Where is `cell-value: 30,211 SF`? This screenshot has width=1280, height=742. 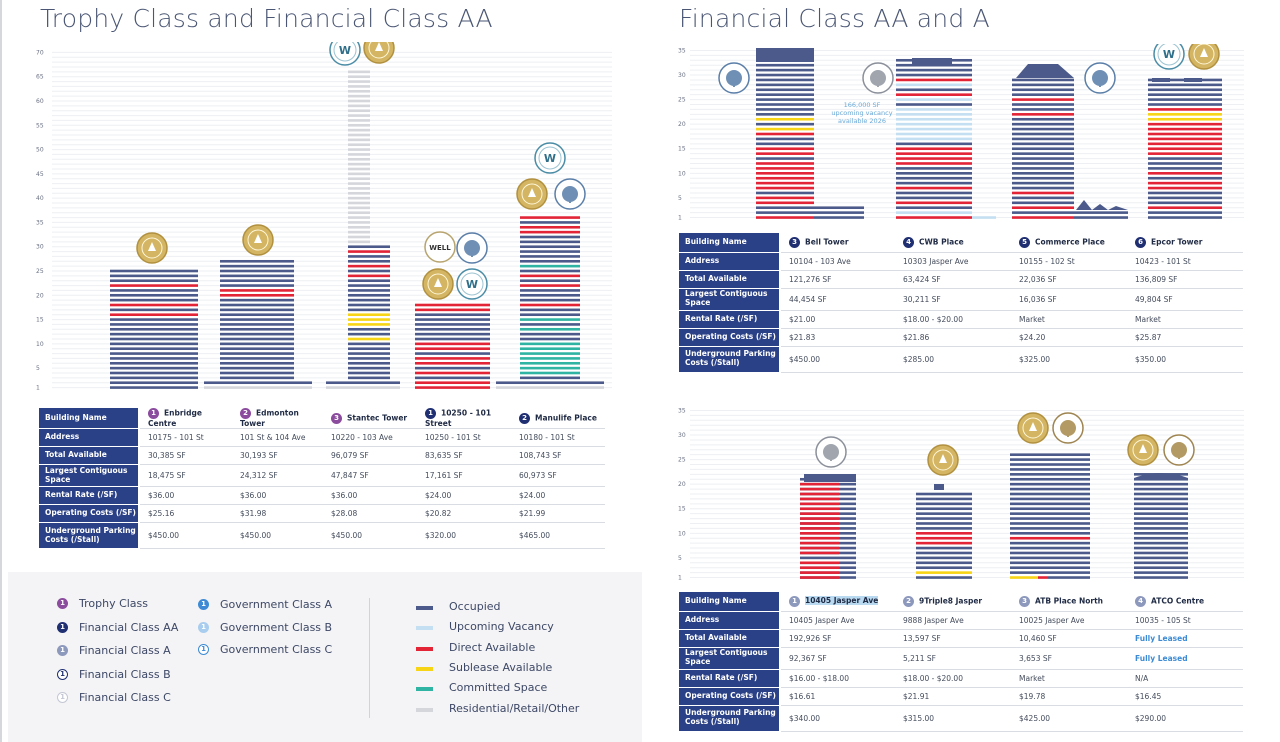
cell-value: 30,211 SF is located at coordinates (922, 299).